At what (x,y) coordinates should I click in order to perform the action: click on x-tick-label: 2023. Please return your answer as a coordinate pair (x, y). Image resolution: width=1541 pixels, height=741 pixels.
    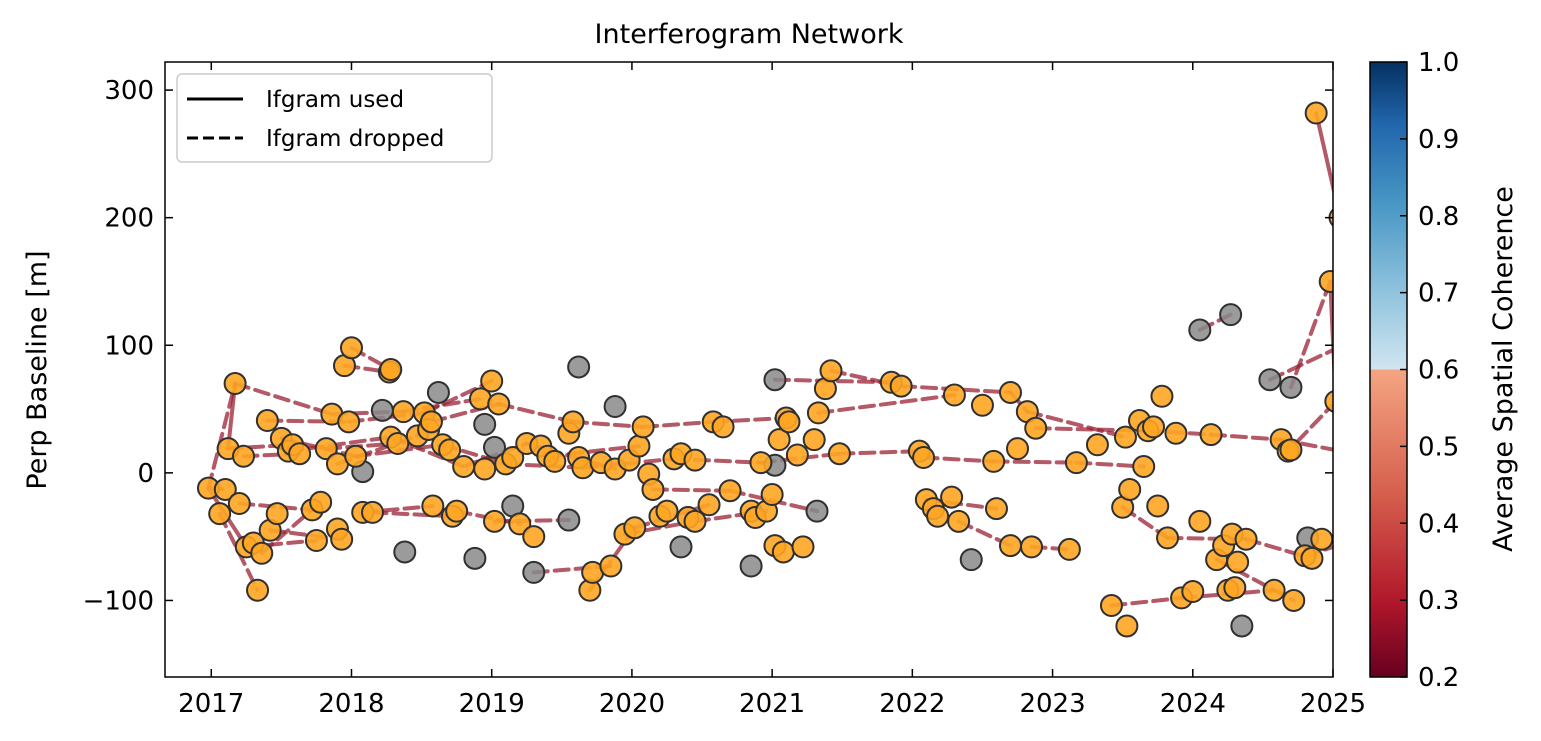
    Looking at the image, I should click on (1052, 704).